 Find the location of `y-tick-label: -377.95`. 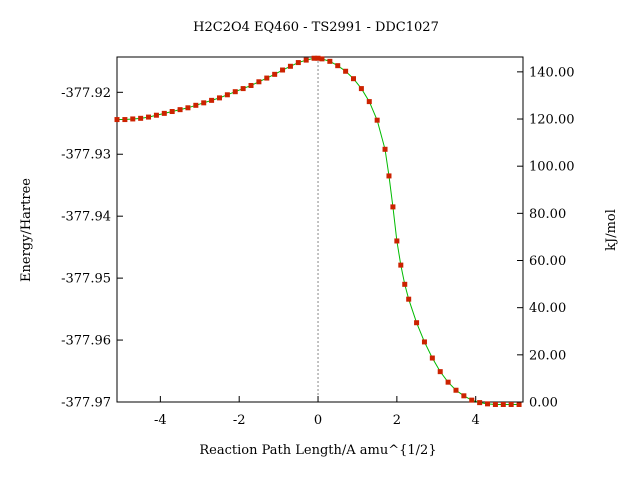

y-tick-label: -377.95 is located at coordinates (86, 279).